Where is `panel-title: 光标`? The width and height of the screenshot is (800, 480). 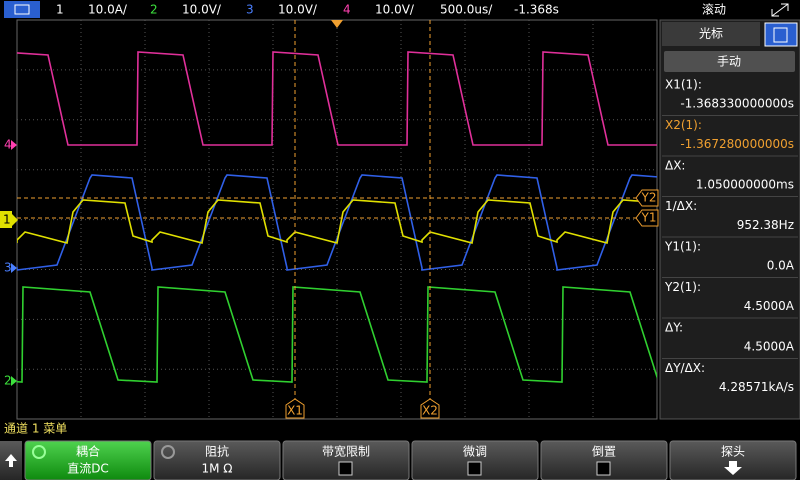
panel-title: 光标 is located at coordinates (711, 34).